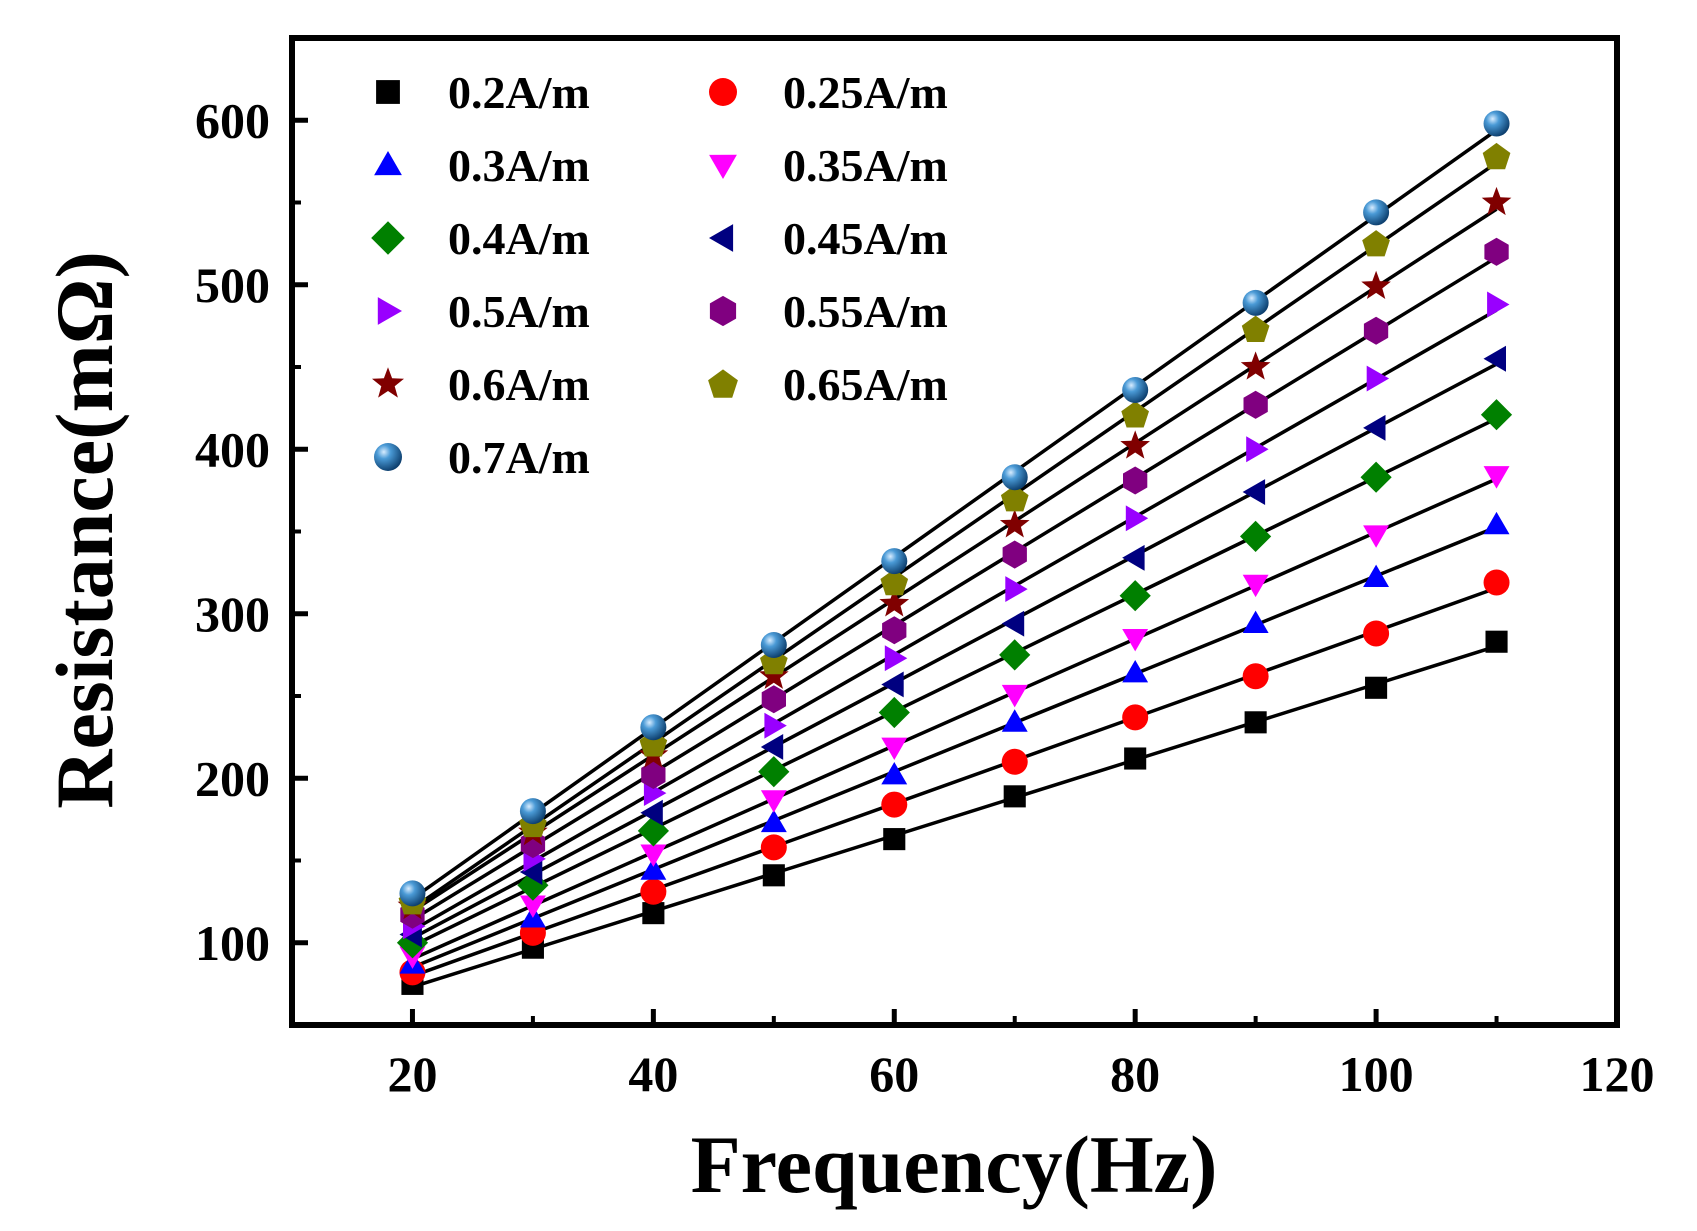 The image size is (1697, 1231). What do you see at coordinates (1617, 1074) in the screenshot?
I see `x-tick-label: 120` at bounding box center [1617, 1074].